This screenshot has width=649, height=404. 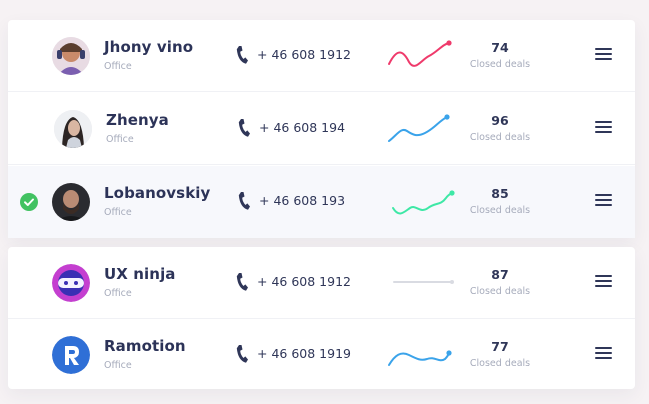 What do you see at coordinates (149, 47) in the screenshot?
I see `contact-name: Jhony vino` at bounding box center [149, 47].